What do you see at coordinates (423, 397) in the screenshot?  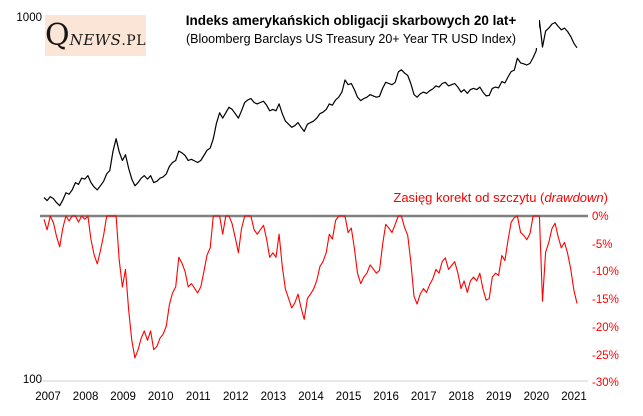 I see `x-axis-tick: 2017` at bounding box center [423, 397].